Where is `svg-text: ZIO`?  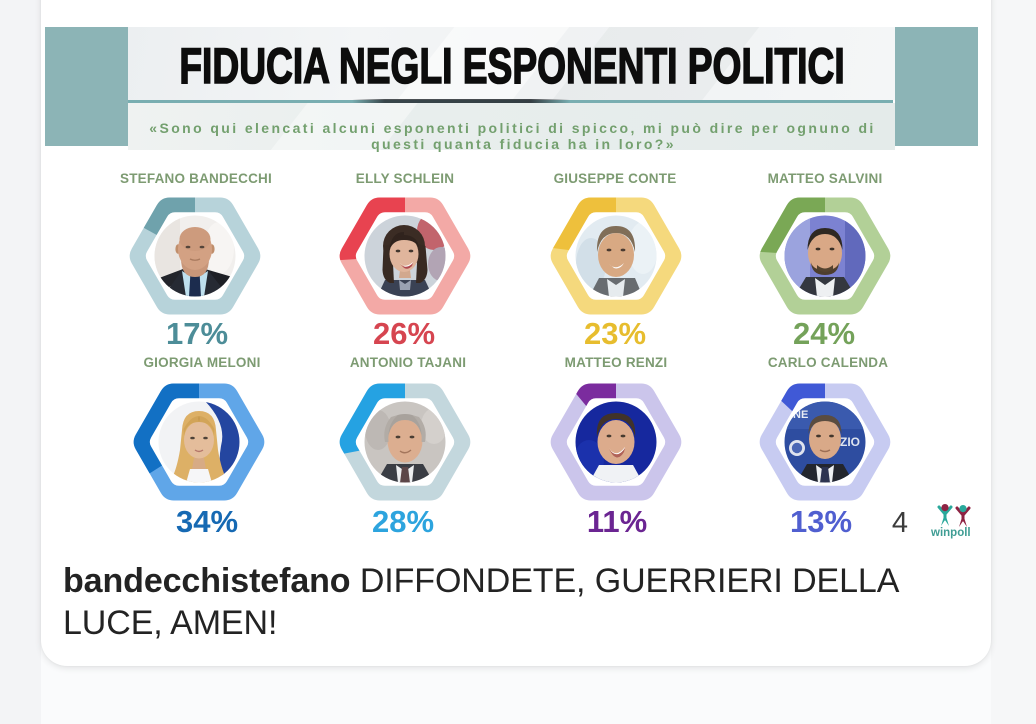
svg-text: ZIO is located at coordinates (850, 442).